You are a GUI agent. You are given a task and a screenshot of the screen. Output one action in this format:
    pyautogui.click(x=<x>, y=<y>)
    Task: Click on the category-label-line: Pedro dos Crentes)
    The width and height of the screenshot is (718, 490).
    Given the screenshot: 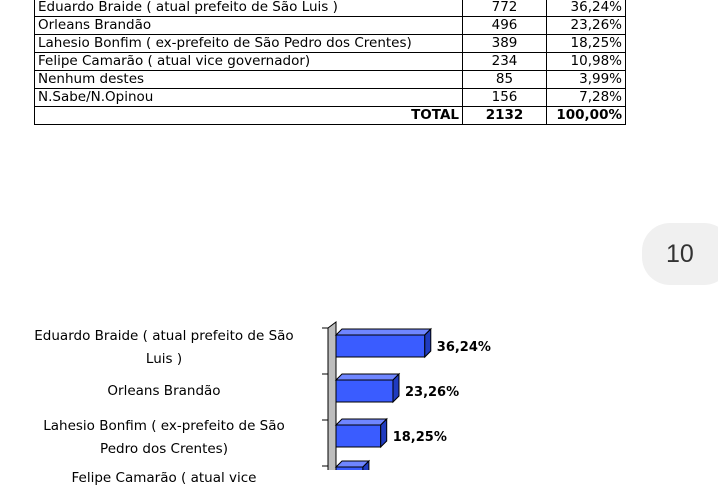 What is the action you would take?
    pyautogui.click(x=164, y=449)
    